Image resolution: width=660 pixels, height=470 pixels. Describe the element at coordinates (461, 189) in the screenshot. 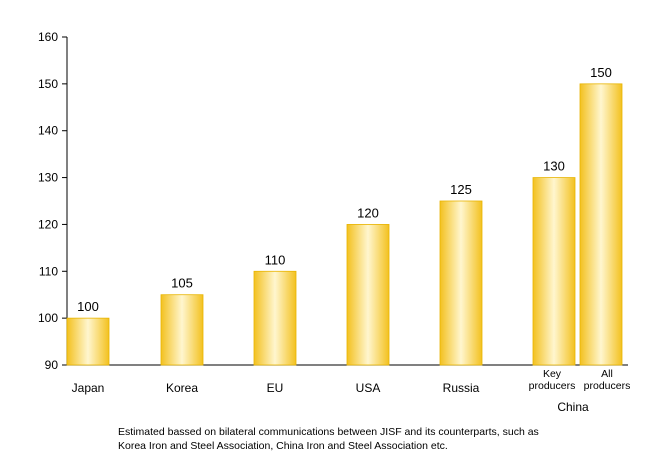

I see `data-label: 125` at that location.